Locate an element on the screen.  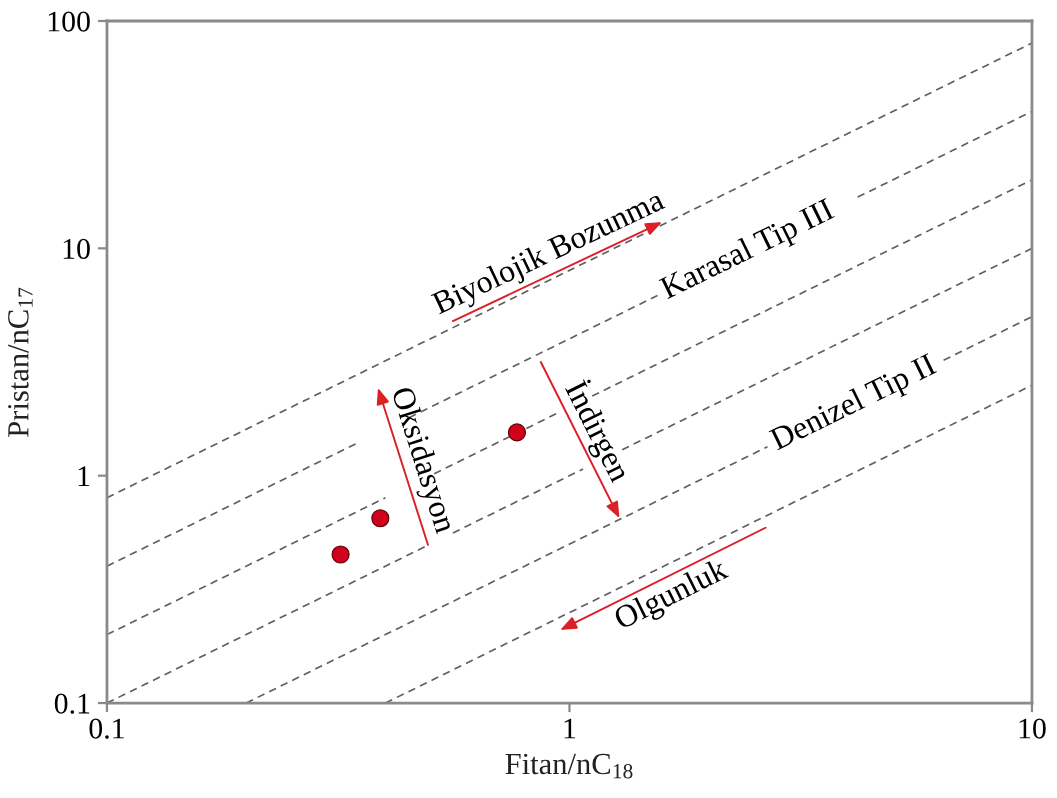
y-axis-title: Pristan/nC$_{17}$ is located at coordinates (20, 362).